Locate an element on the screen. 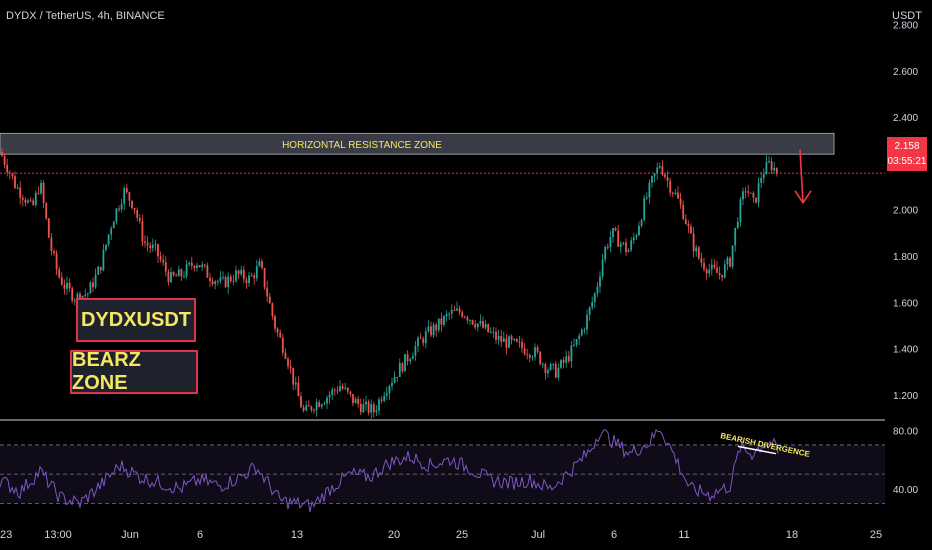 The image size is (932, 550). time-tick-label: 11 is located at coordinates (683, 535).